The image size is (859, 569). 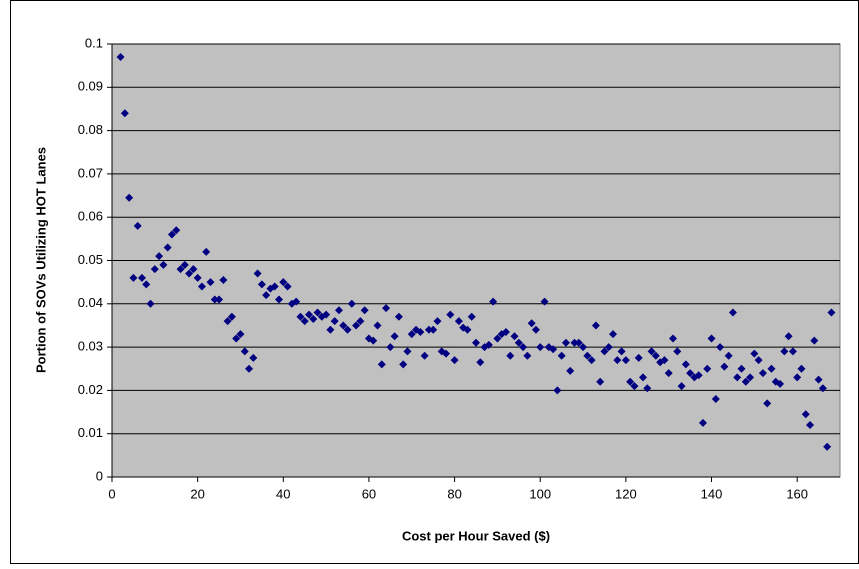 What do you see at coordinates (40, 260) in the screenshot?
I see `y-axis-label: Portion of SOVs Utilizing HOT Lanes` at bounding box center [40, 260].